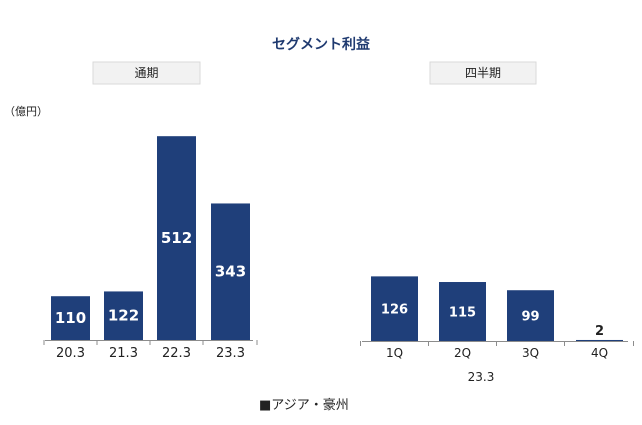  I want to click on panel-label-box-quarterly, so click(483, 73).